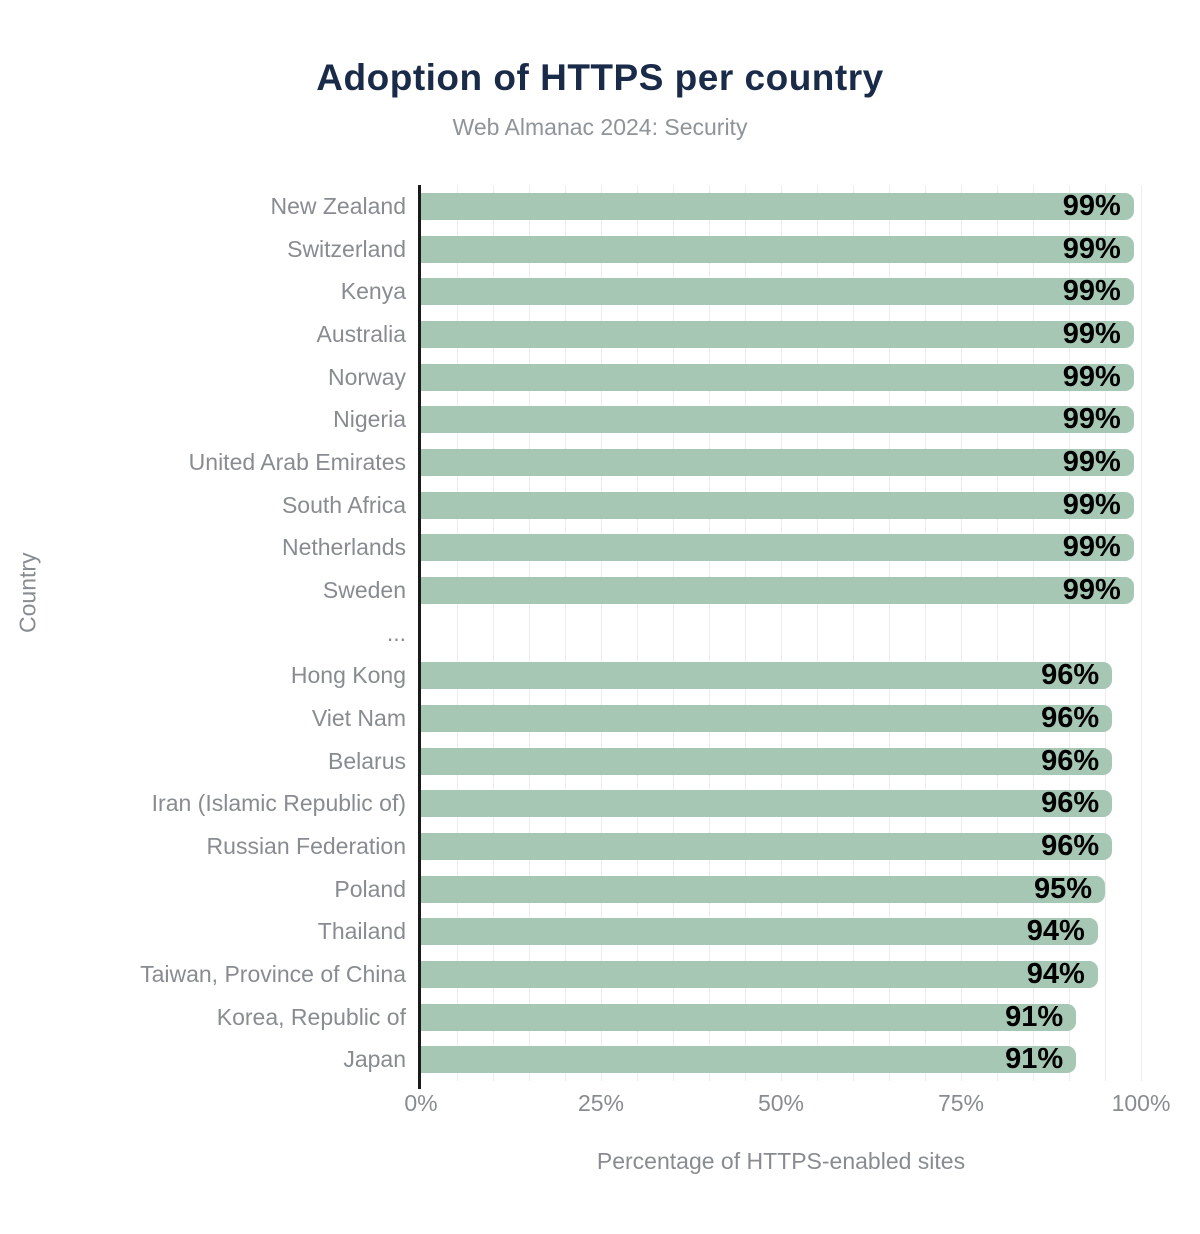 The width and height of the screenshot is (1200, 1234). I want to click on row-label: Korea, Republic of, so click(311, 1016).